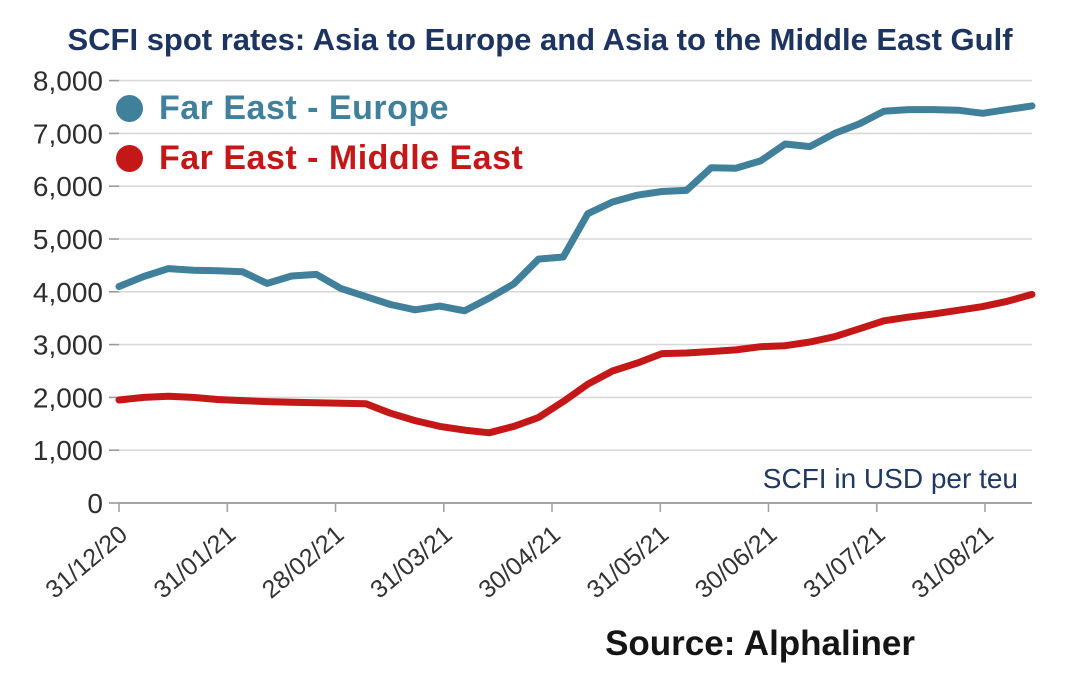  Describe the element at coordinates (195, 562) in the screenshot. I see `x-axis-label: 31/01/21` at that location.